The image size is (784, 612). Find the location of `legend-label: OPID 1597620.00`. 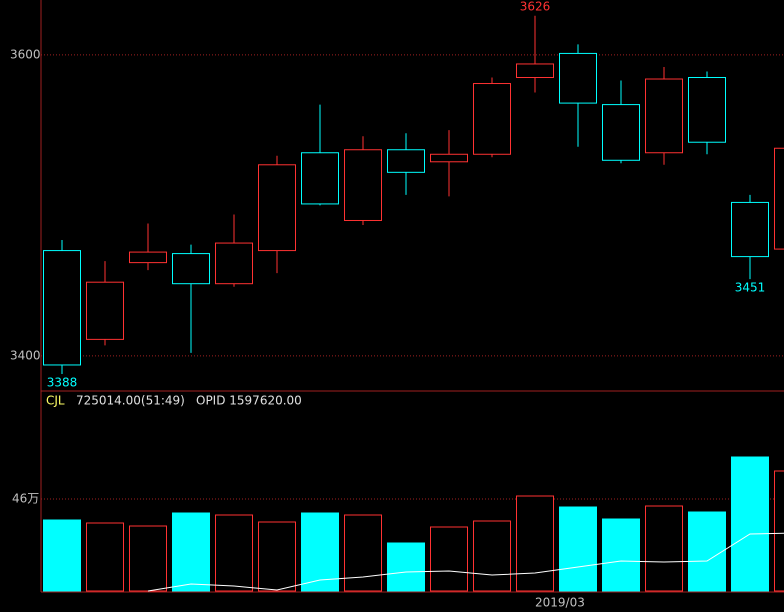

legend-label: OPID 1597620.00 is located at coordinates (249, 401).